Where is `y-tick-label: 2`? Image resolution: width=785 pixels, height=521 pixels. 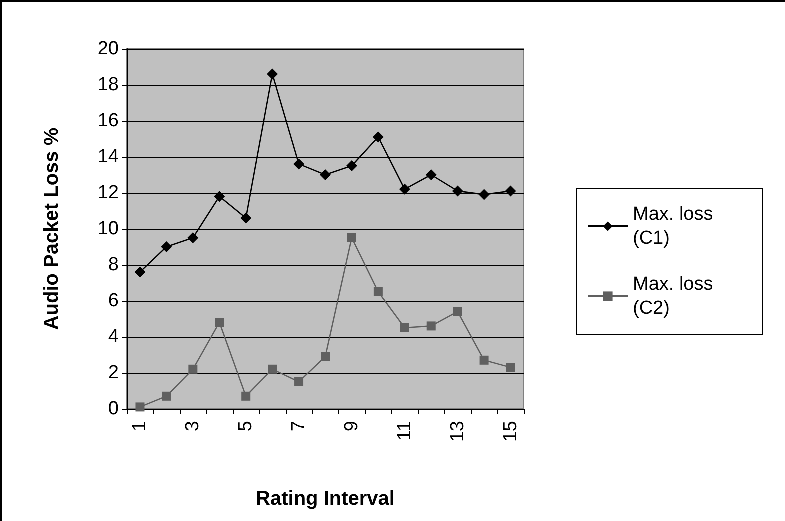 y-tick-label: 2 is located at coordinates (113, 373).